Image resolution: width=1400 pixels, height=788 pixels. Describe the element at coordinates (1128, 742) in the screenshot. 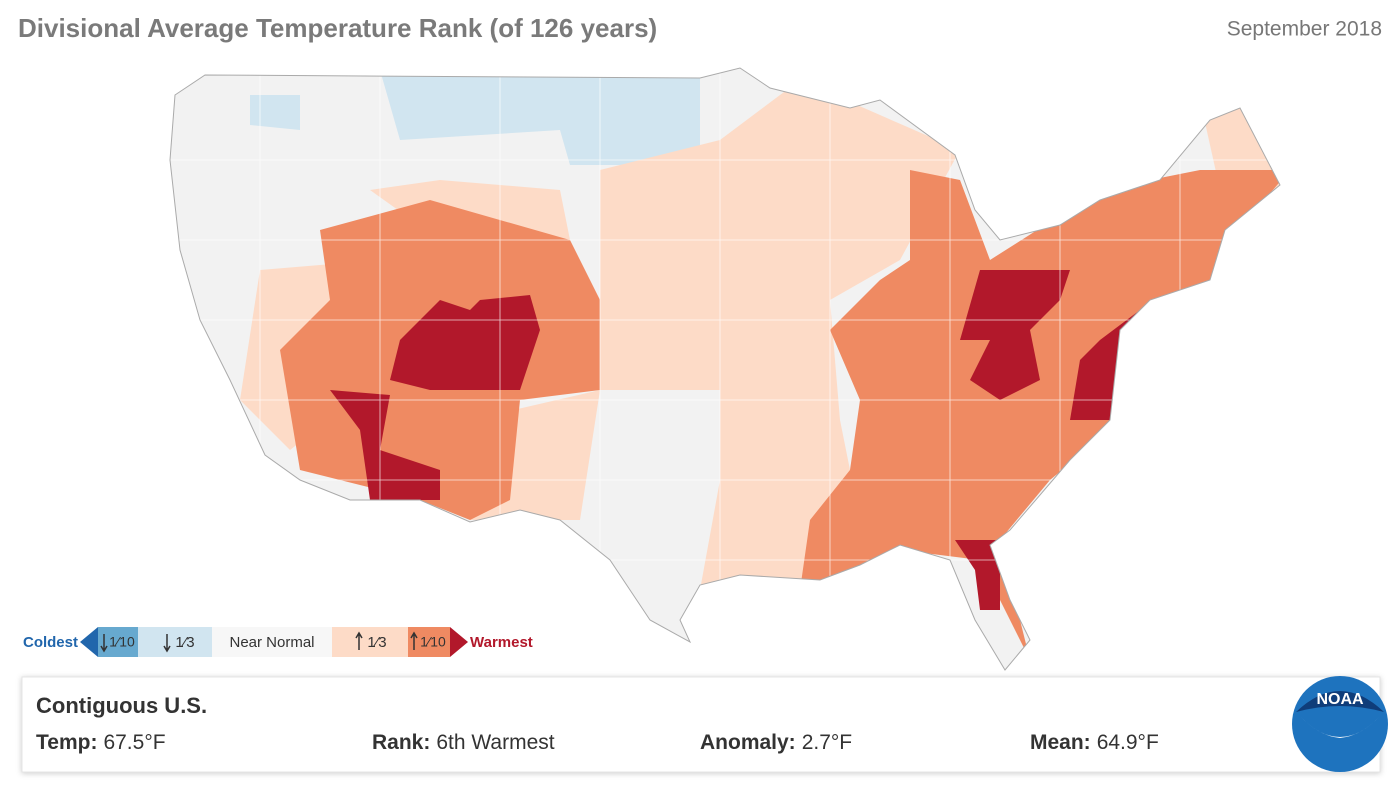

I see `field-value: 64.9°F` at that location.